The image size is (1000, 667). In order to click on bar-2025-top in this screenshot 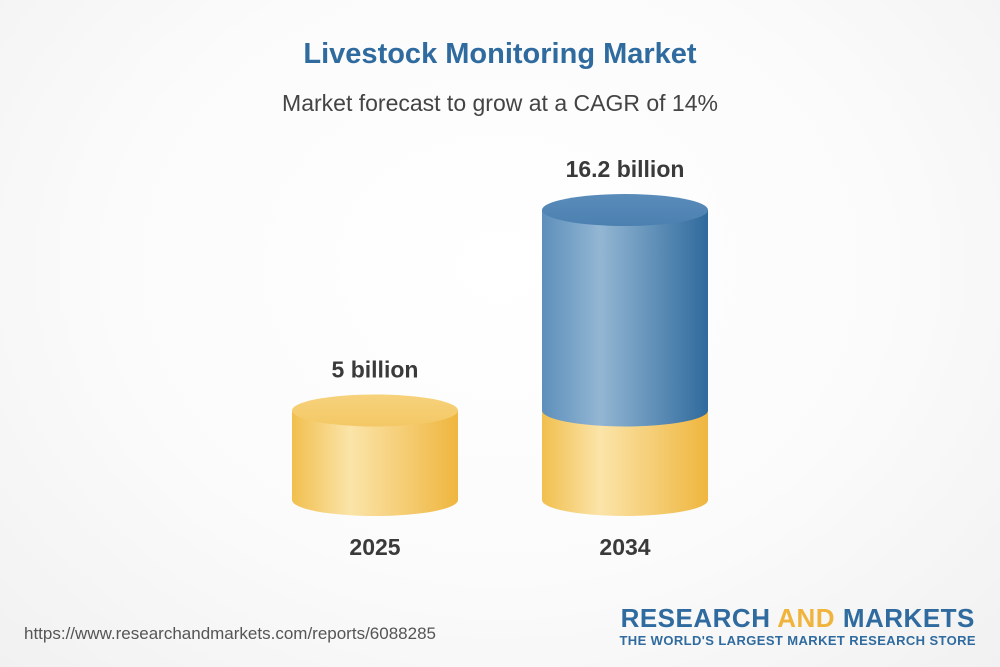, I will do `click(375, 410)`.